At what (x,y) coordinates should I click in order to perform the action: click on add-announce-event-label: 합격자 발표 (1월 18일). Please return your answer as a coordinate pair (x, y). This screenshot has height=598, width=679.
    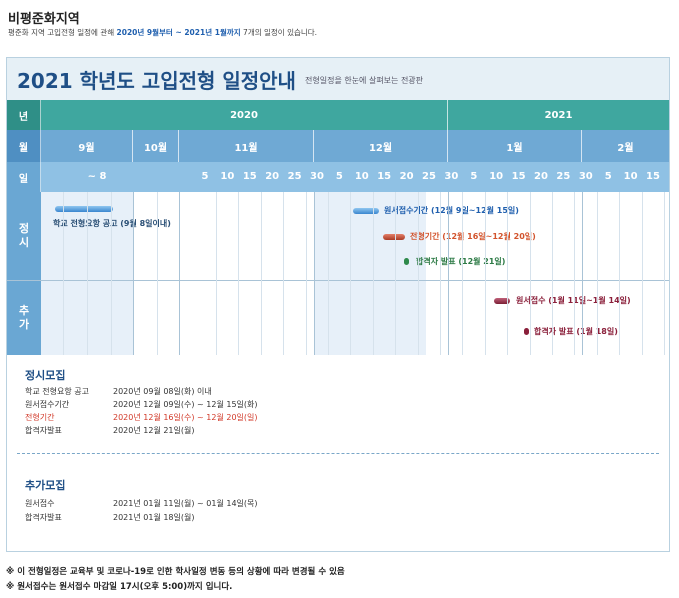
    Looking at the image, I should click on (576, 331).